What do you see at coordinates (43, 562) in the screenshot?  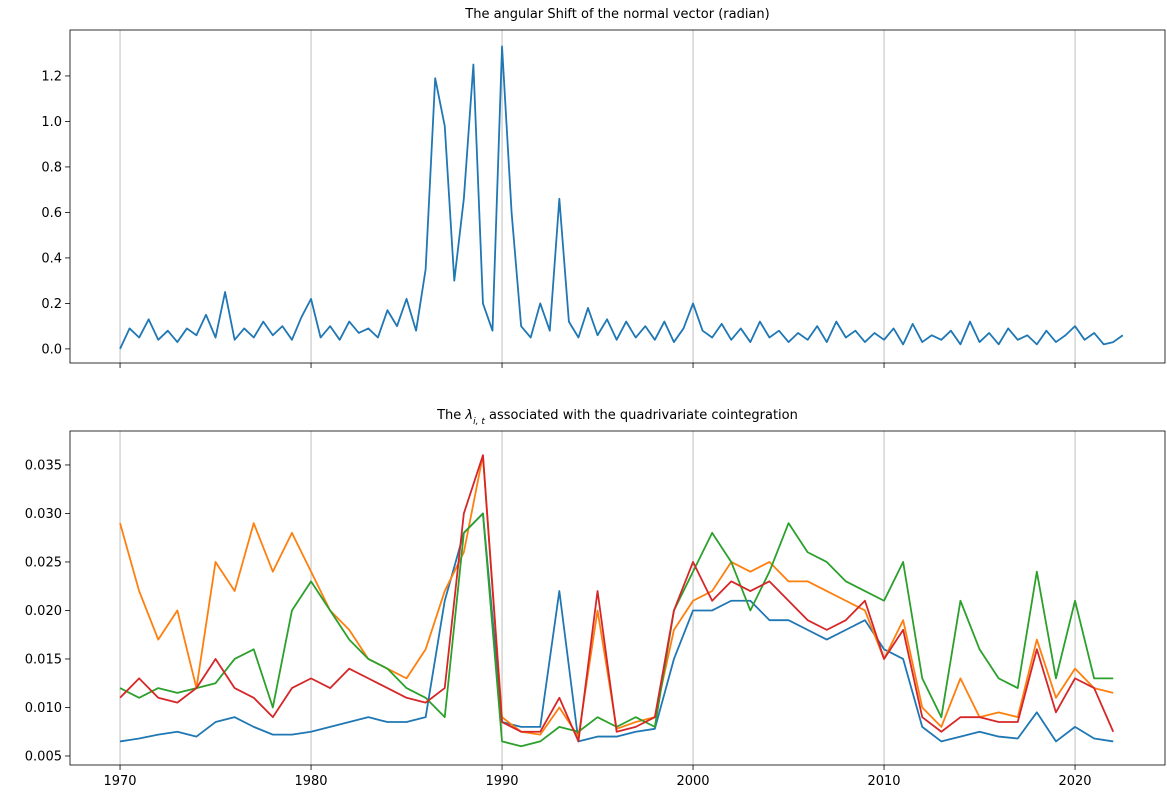 I see `y-tick-label: 0.025` at bounding box center [43, 562].